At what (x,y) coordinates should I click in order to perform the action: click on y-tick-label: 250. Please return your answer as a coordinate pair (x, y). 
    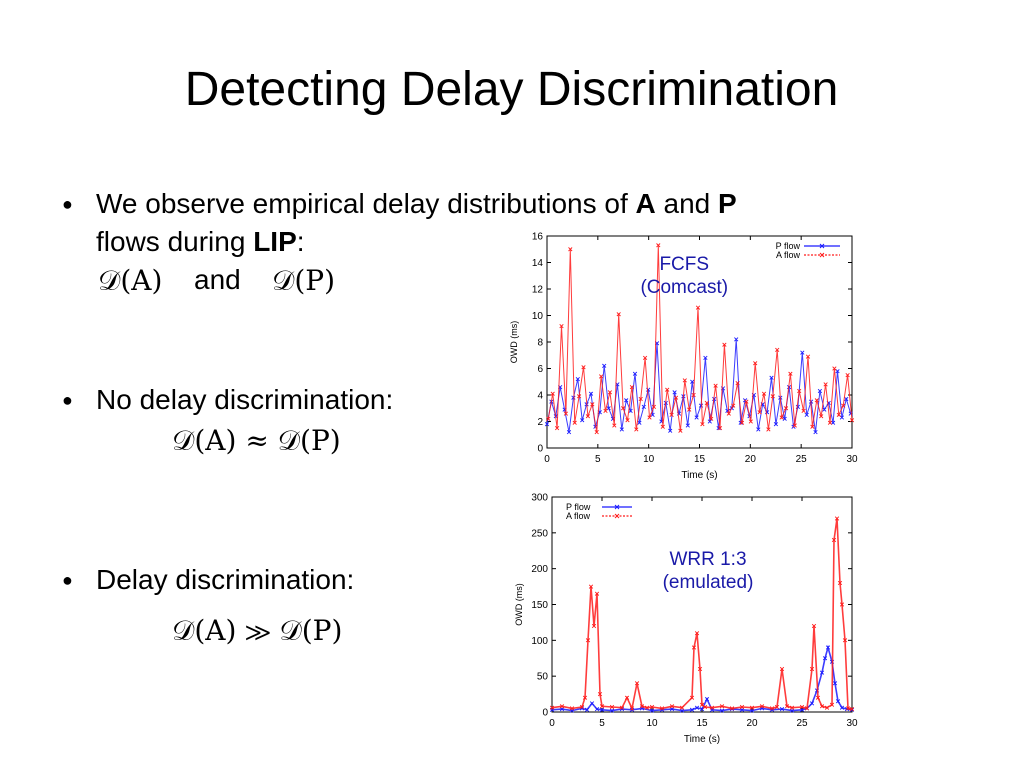
    Looking at the image, I should click on (539, 533).